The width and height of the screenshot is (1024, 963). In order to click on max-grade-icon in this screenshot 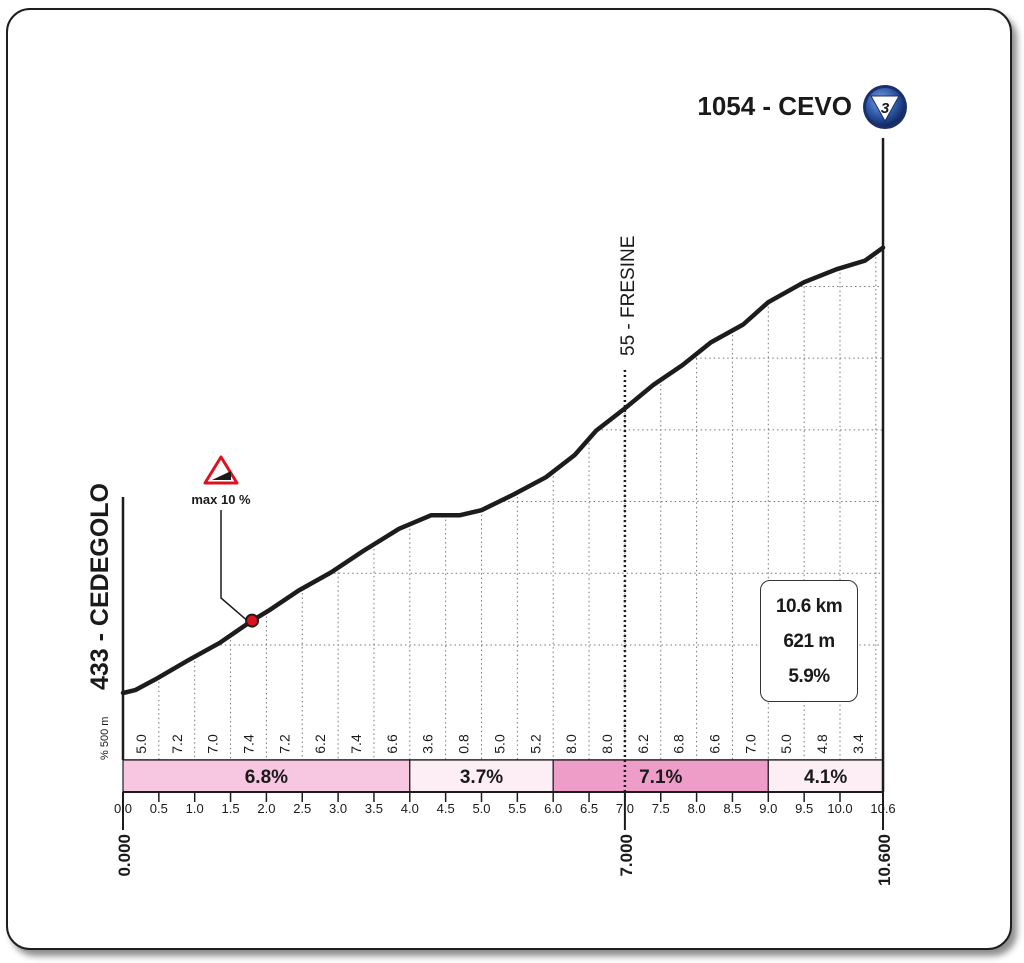, I will do `click(221, 470)`.